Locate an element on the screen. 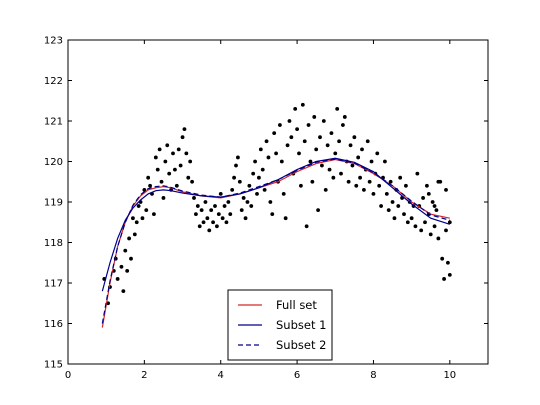 The width and height of the screenshot is (540, 405). y-tick-label: 117 is located at coordinates (53, 284).